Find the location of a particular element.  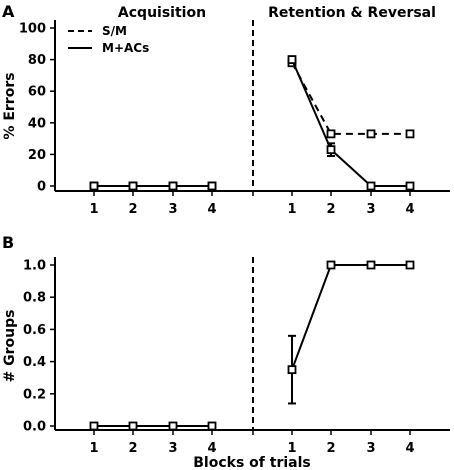

panel-b-ylabel: # Groups is located at coordinates (10, 346).